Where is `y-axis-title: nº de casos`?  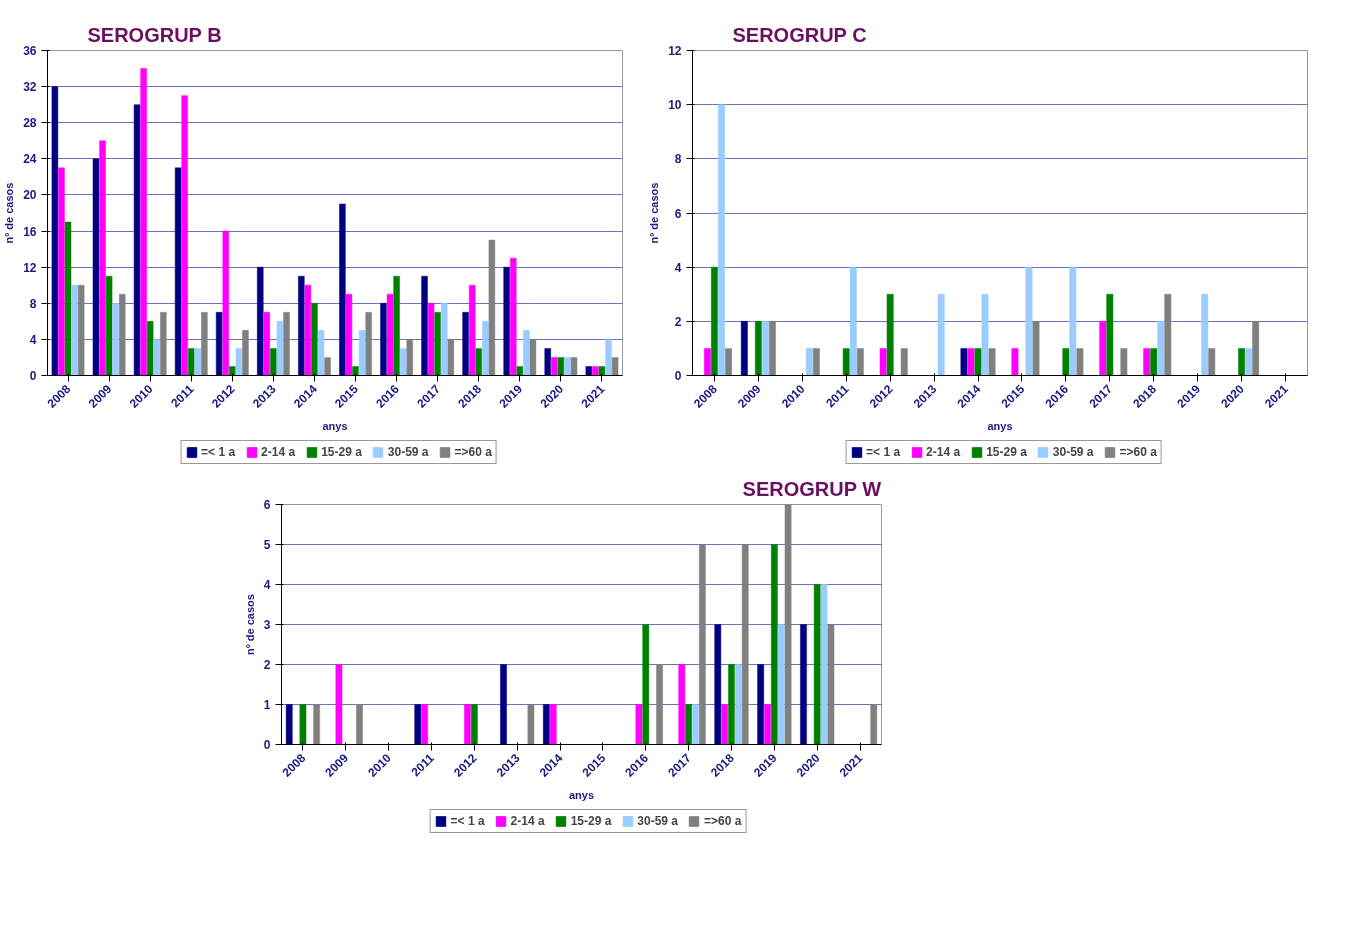
y-axis-title: nº de casos is located at coordinates (9, 213).